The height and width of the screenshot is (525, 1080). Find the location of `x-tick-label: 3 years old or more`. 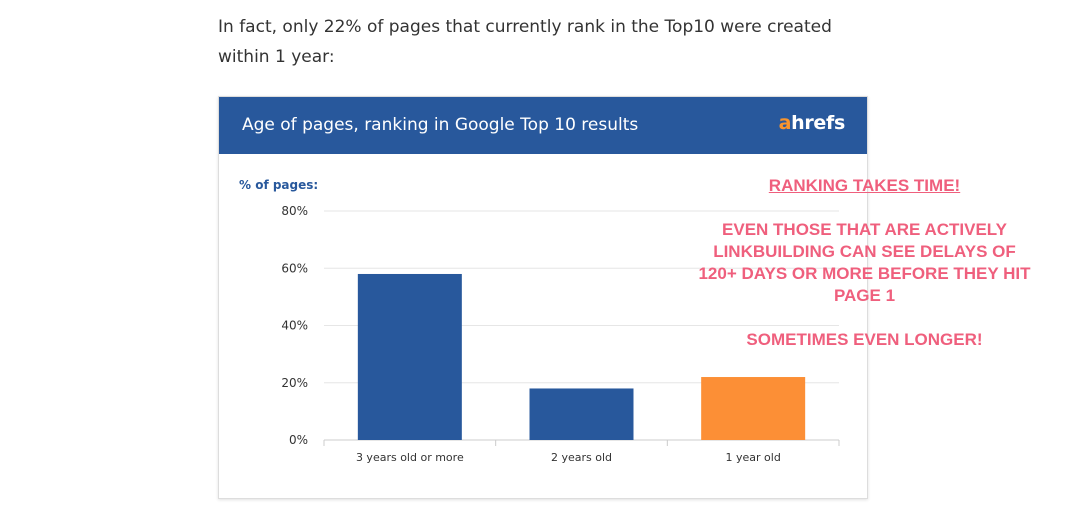

x-tick-label: 3 years old or more is located at coordinates (410, 457).